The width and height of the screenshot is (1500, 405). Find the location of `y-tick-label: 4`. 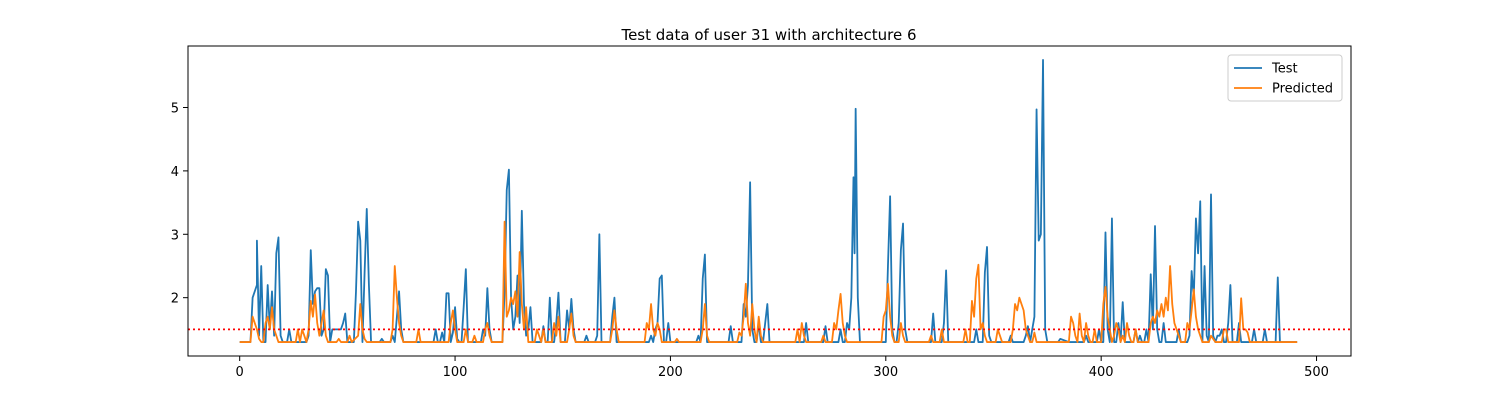

y-tick-label: 4 is located at coordinates (175, 172).